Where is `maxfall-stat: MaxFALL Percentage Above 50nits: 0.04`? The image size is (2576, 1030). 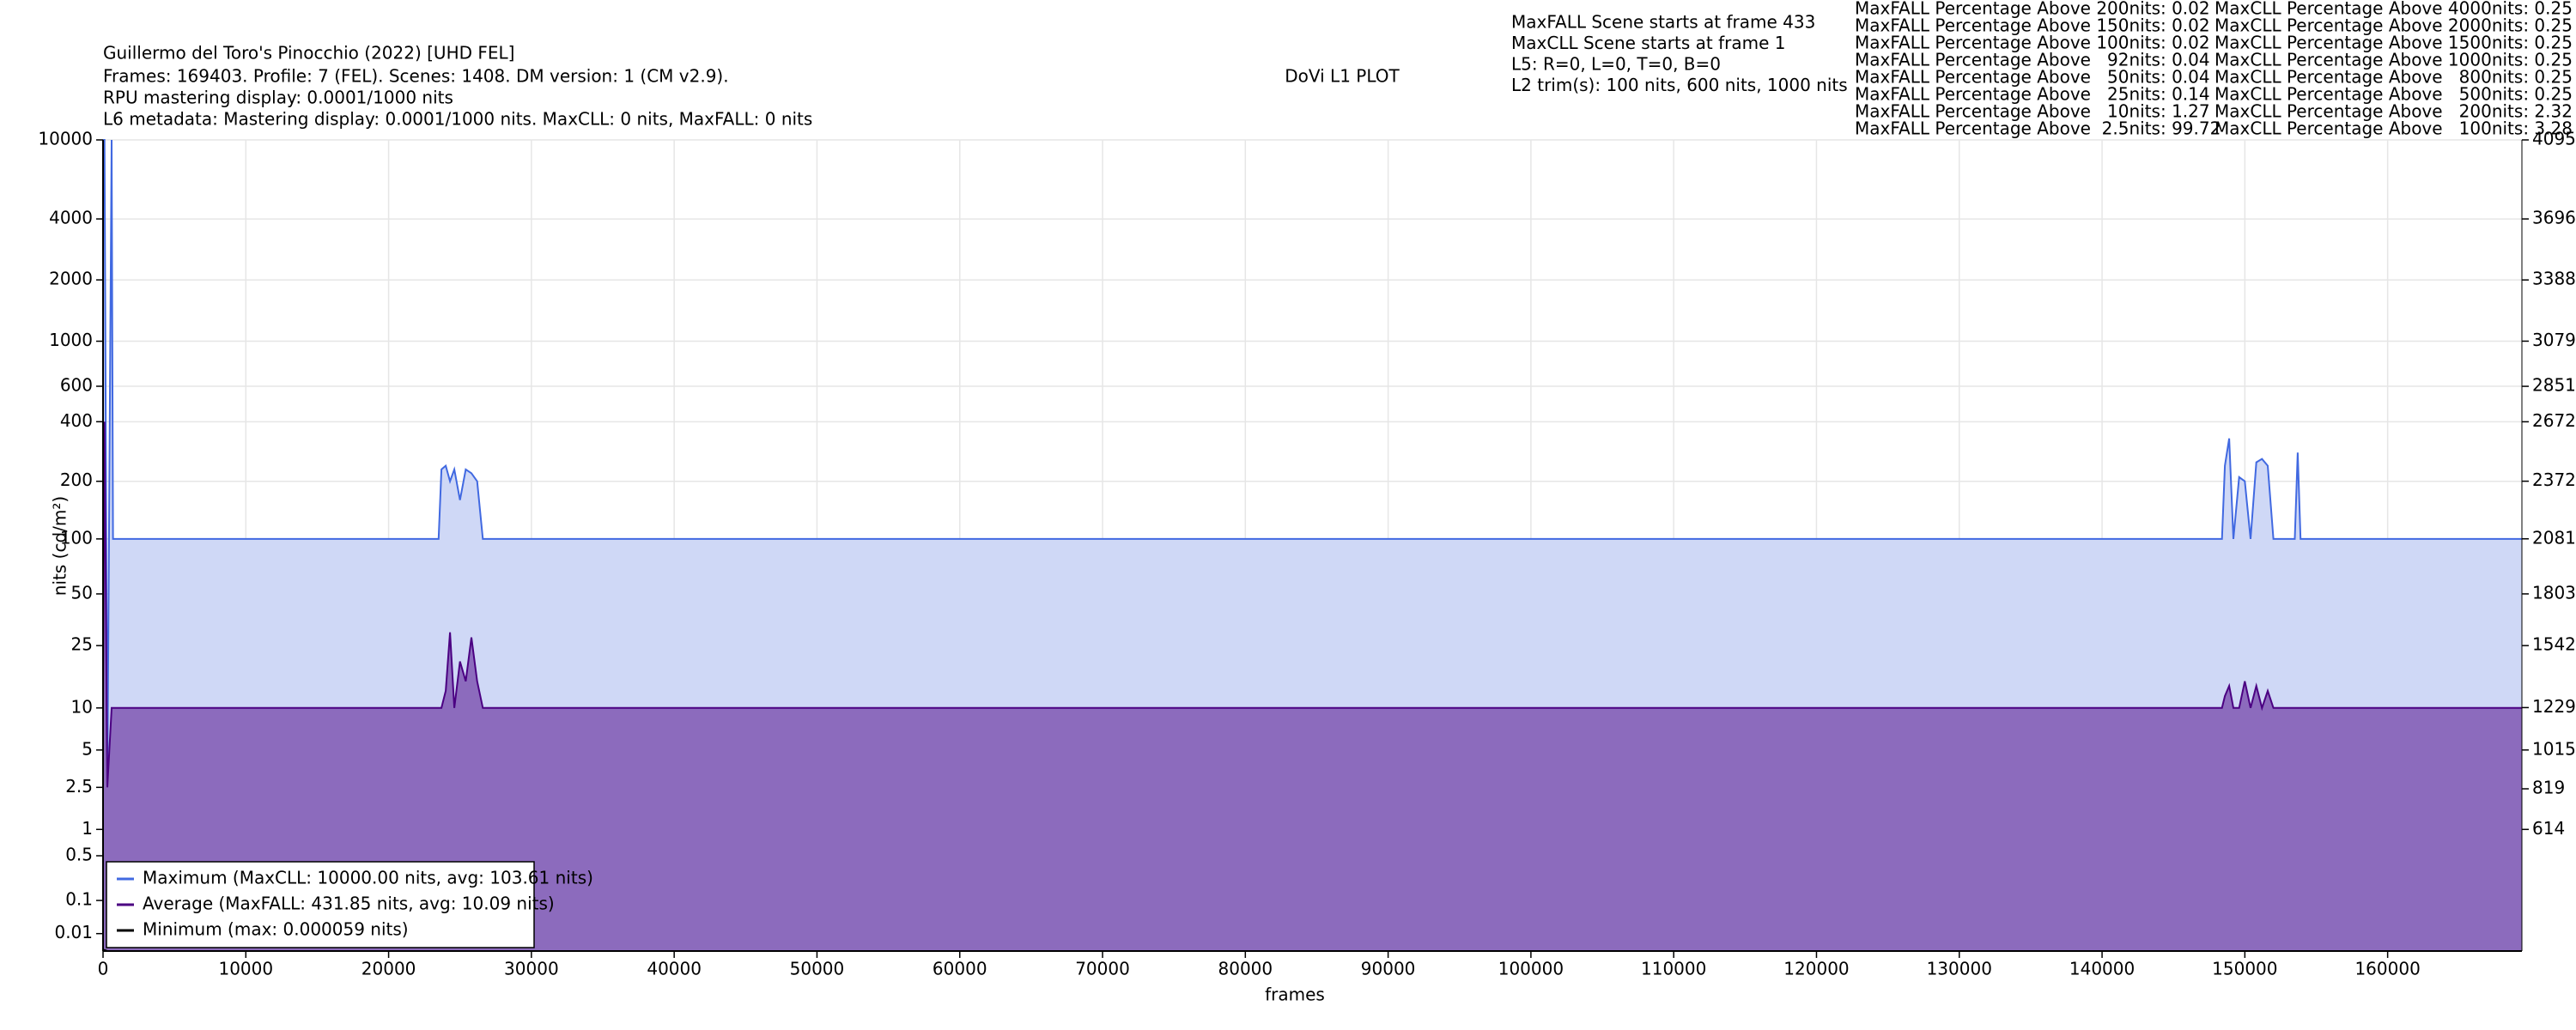
maxfall-stat: MaxFALL Percentage Above 50nits: 0.04 is located at coordinates (2033, 77).